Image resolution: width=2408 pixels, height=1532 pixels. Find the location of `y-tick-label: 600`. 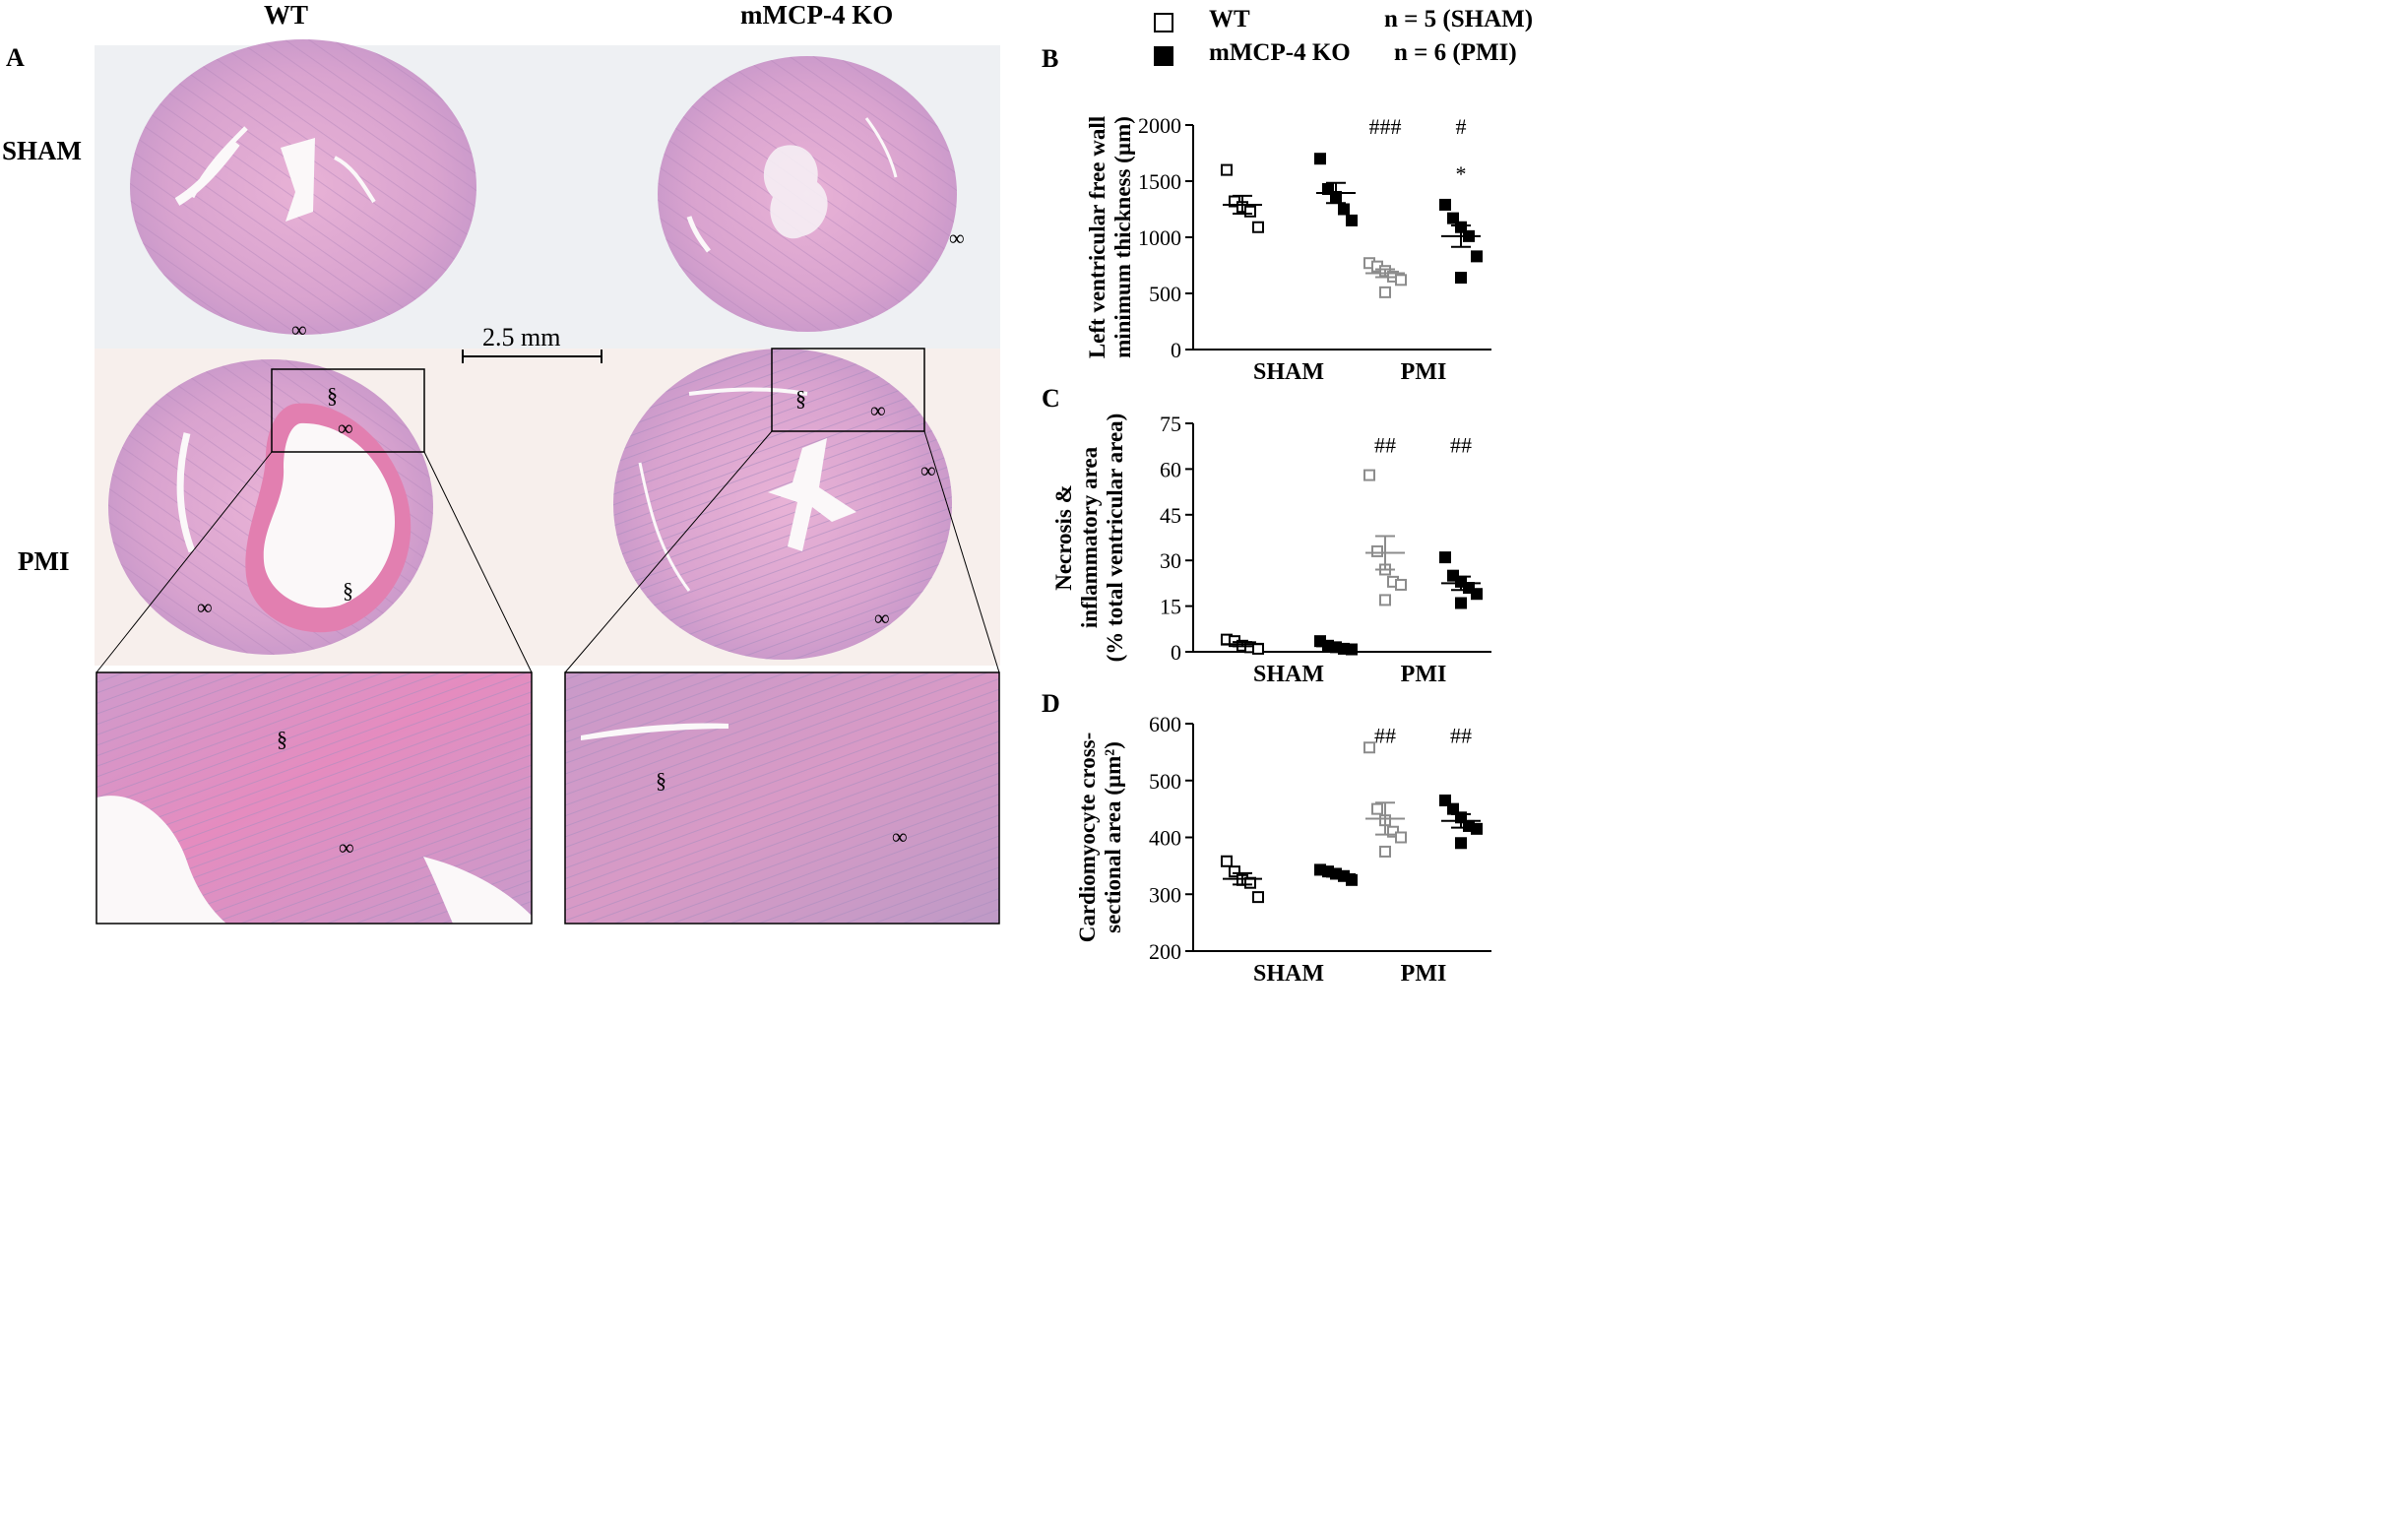

y-tick-label: 600 is located at coordinates (1165, 724).